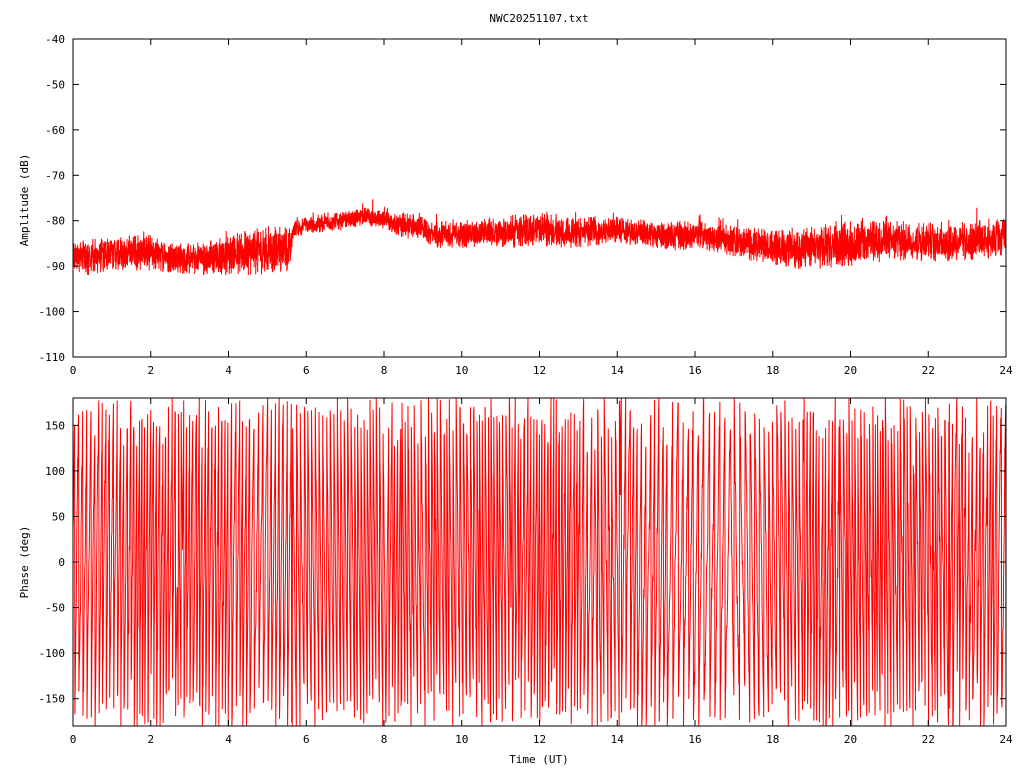  What do you see at coordinates (461, 739) in the screenshot?
I see `phase-x-tick-label: 10` at bounding box center [461, 739].